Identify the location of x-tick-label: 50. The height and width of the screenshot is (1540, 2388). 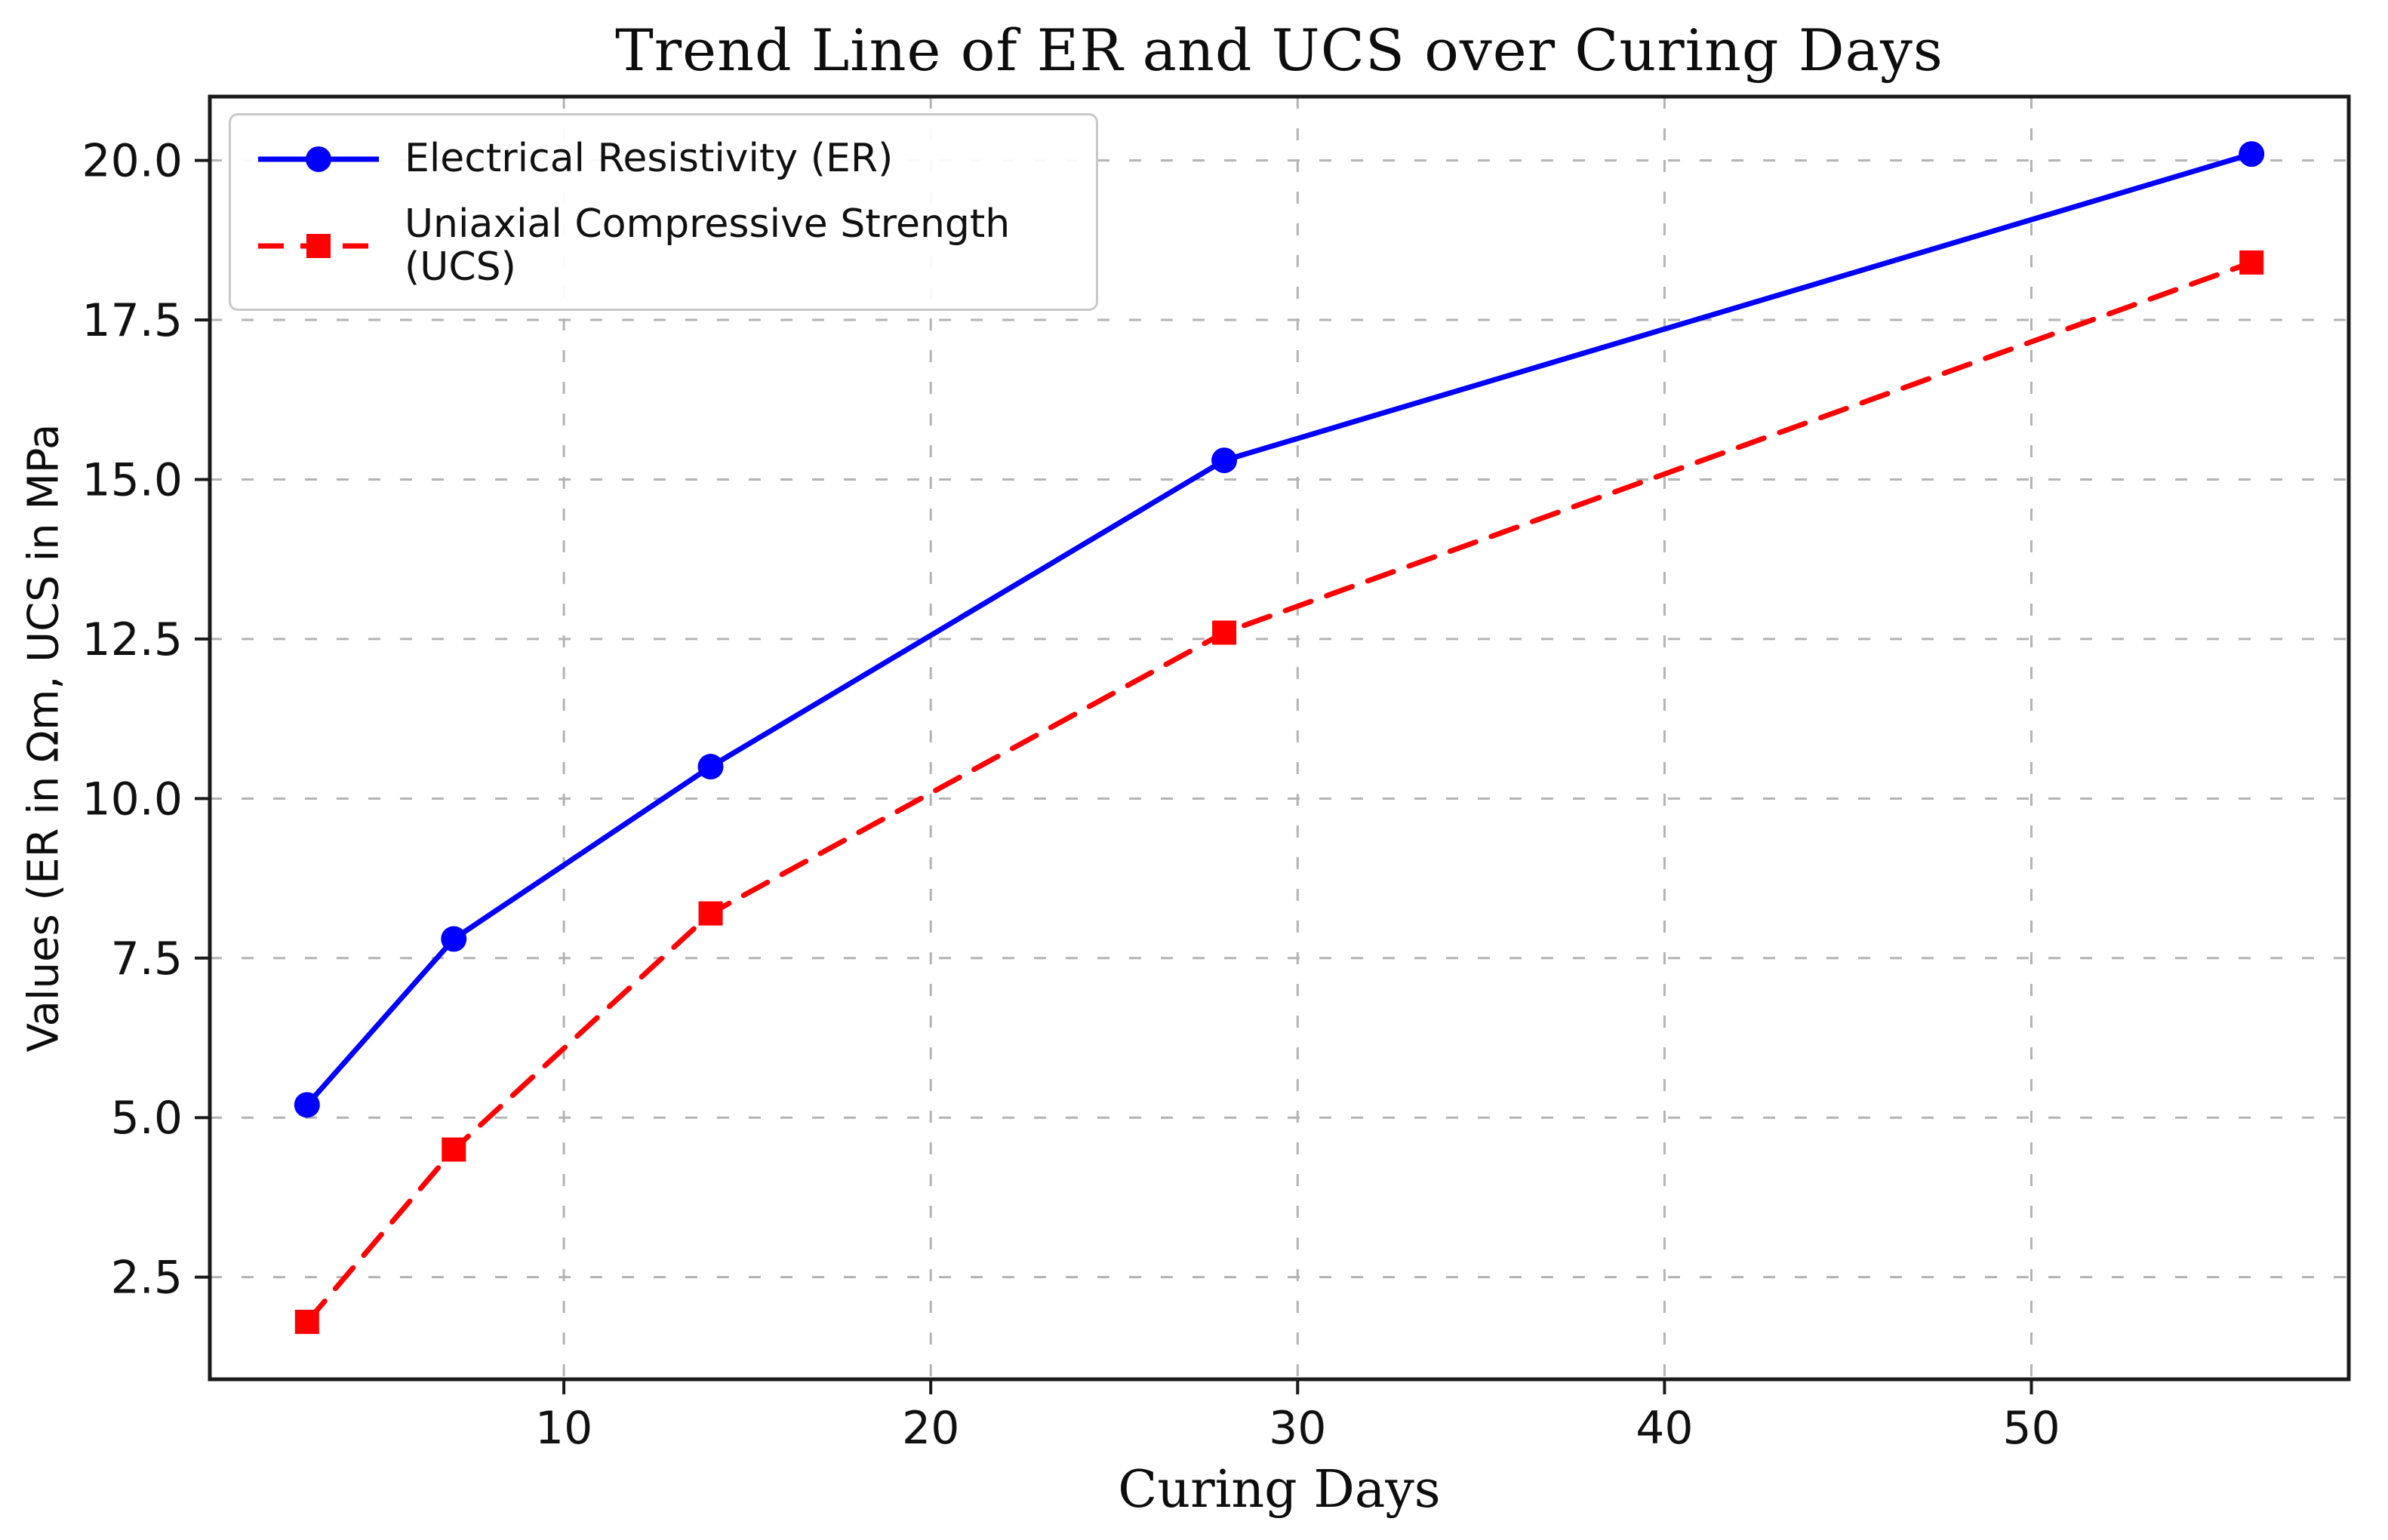
(2031, 1428).